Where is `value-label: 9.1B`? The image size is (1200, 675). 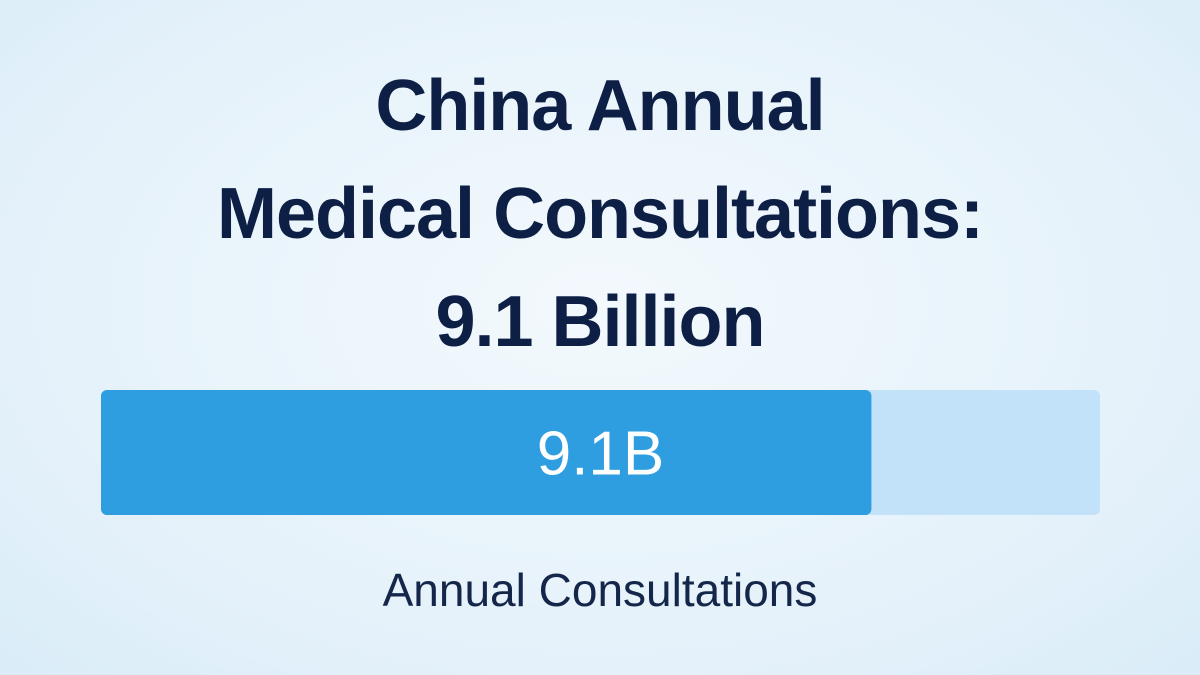 value-label: 9.1B is located at coordinates (601, 454).